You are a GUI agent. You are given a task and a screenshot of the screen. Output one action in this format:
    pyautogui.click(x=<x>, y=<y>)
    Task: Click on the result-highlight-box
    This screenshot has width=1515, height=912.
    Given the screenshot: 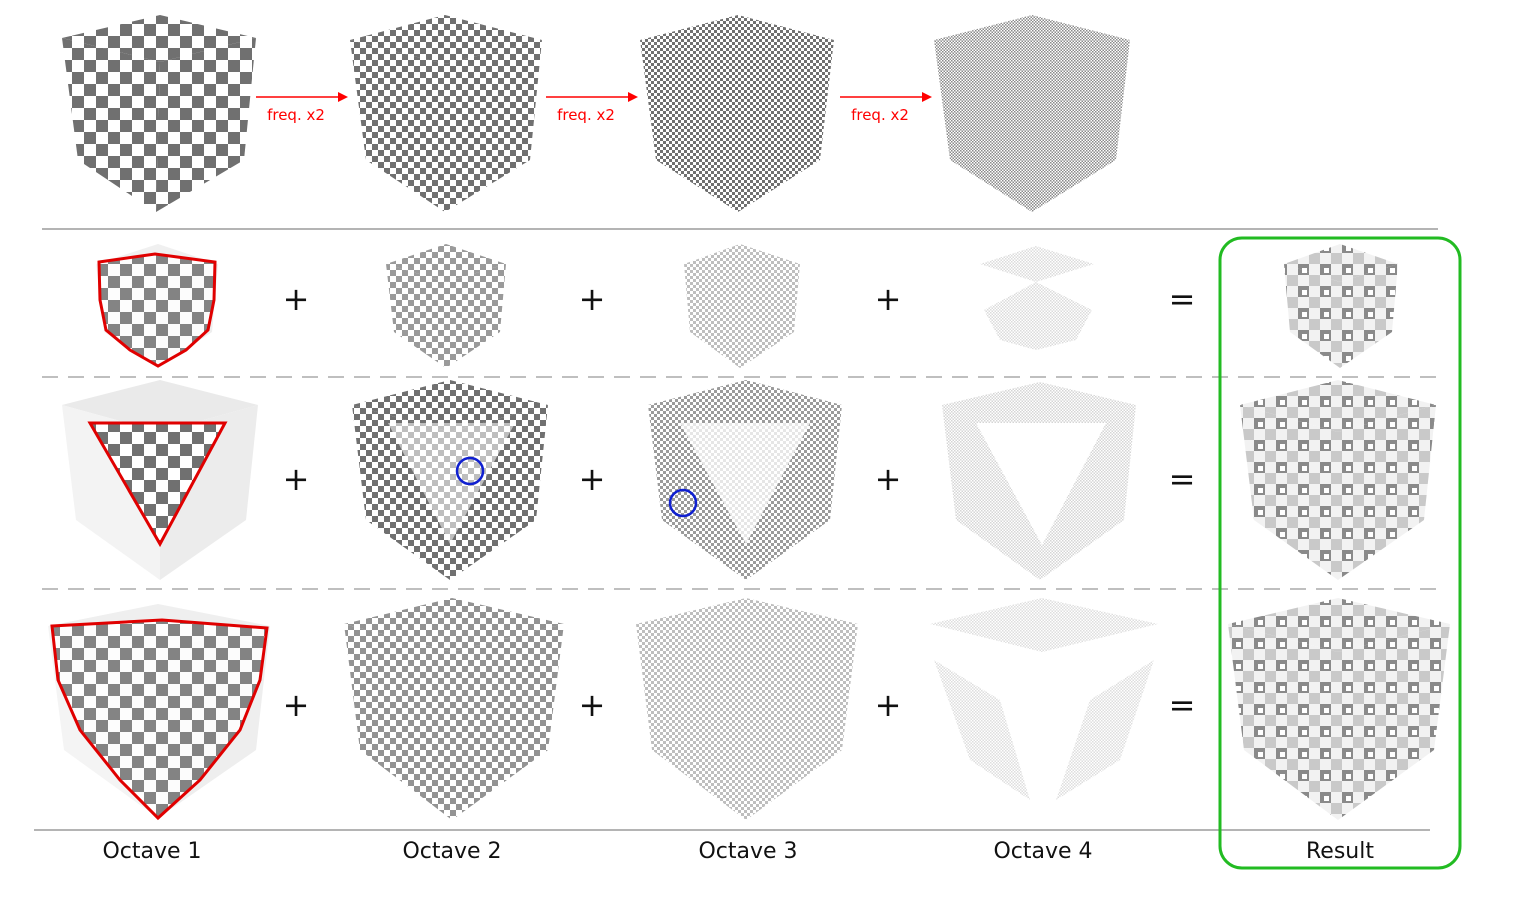 What is the action you would take?
    pyautogui.click(x=1340, y=553)
    